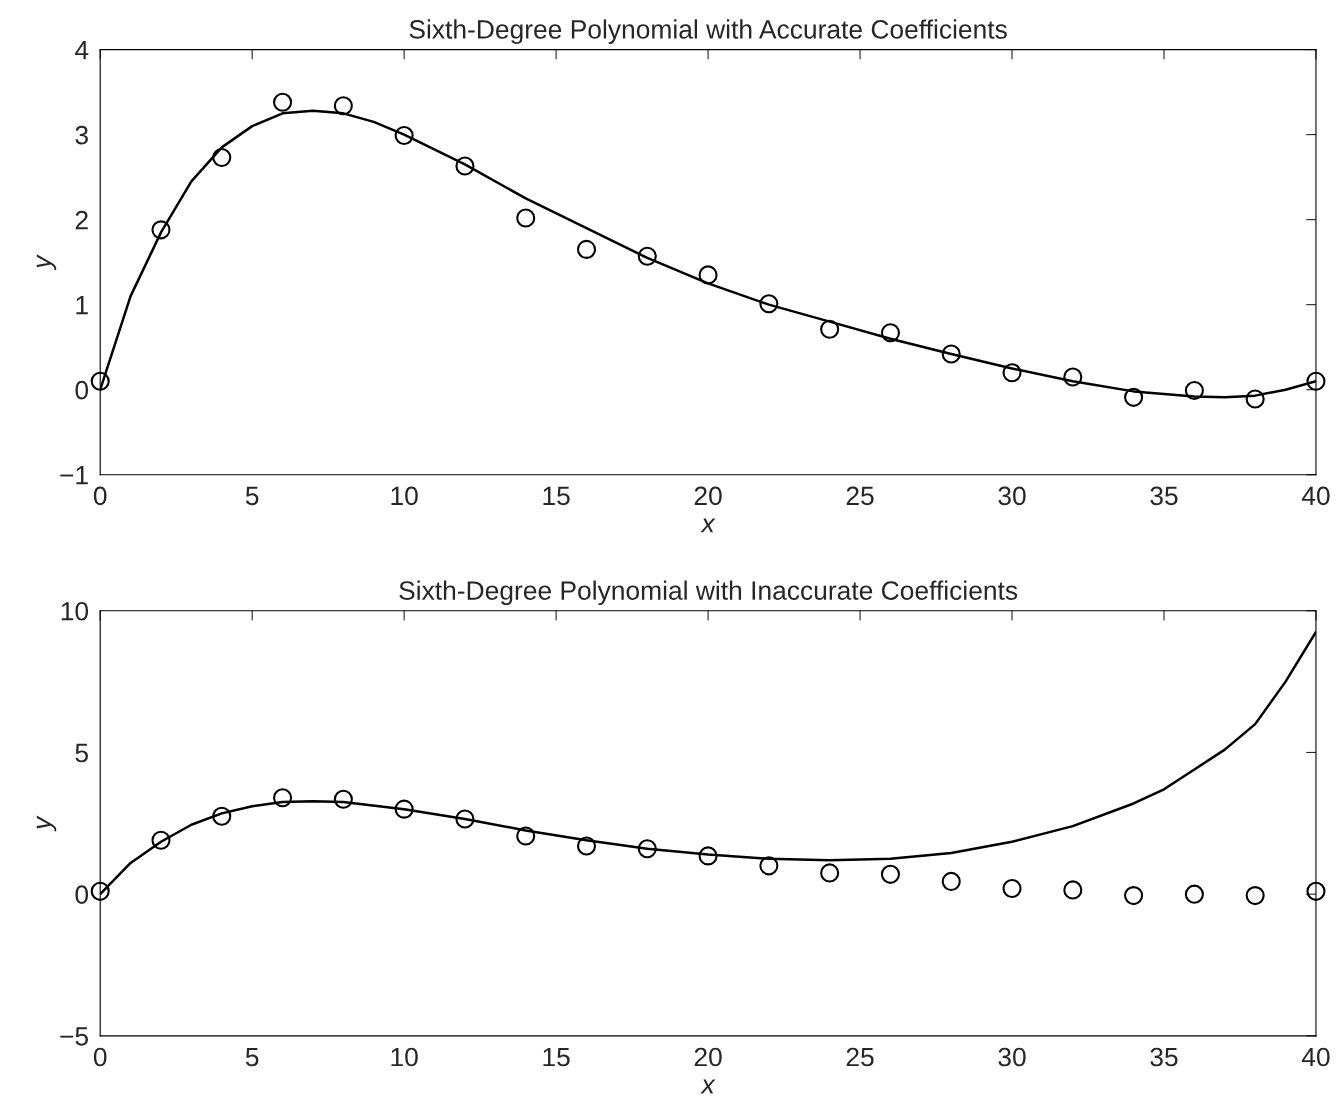 The image size is (1336, 1102). What do you see at coordinates (81, 753) in the screenshot?
I see `y-tick-label: 5` at bounding box center [81, 753].